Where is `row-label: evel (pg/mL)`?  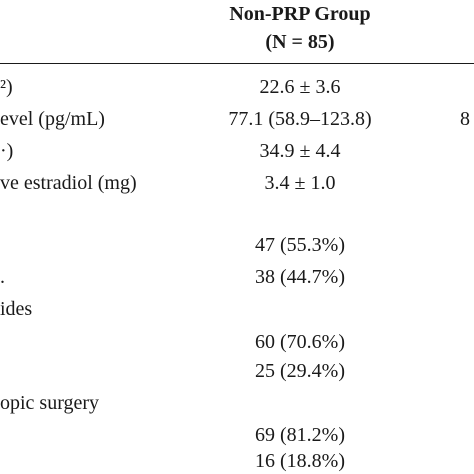
row-label: evel (pg/mL) is located at coordinates (52, 119).